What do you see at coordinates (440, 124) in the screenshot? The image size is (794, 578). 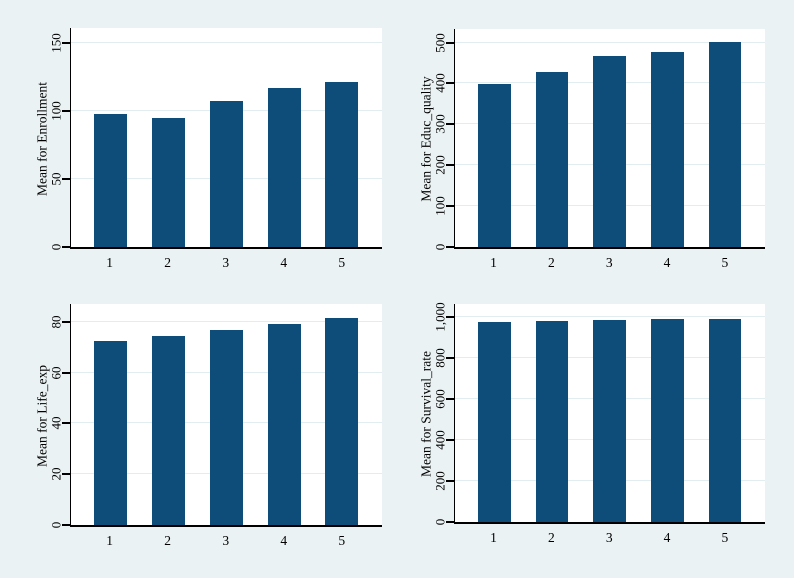 I see `y-tick-label-text: 300` at bounding box center [440, 124].